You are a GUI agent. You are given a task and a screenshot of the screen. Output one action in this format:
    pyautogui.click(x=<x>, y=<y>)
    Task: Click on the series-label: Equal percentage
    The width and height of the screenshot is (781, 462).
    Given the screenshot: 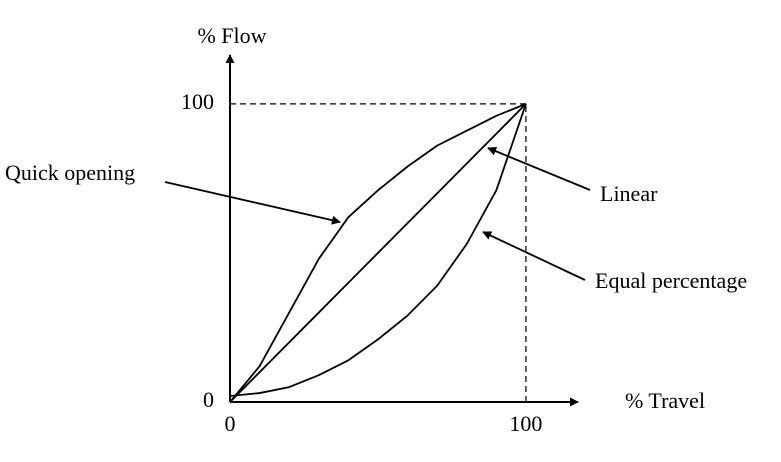 What is the action you would take?
    pyautogui.click(x=671, y=280)
    